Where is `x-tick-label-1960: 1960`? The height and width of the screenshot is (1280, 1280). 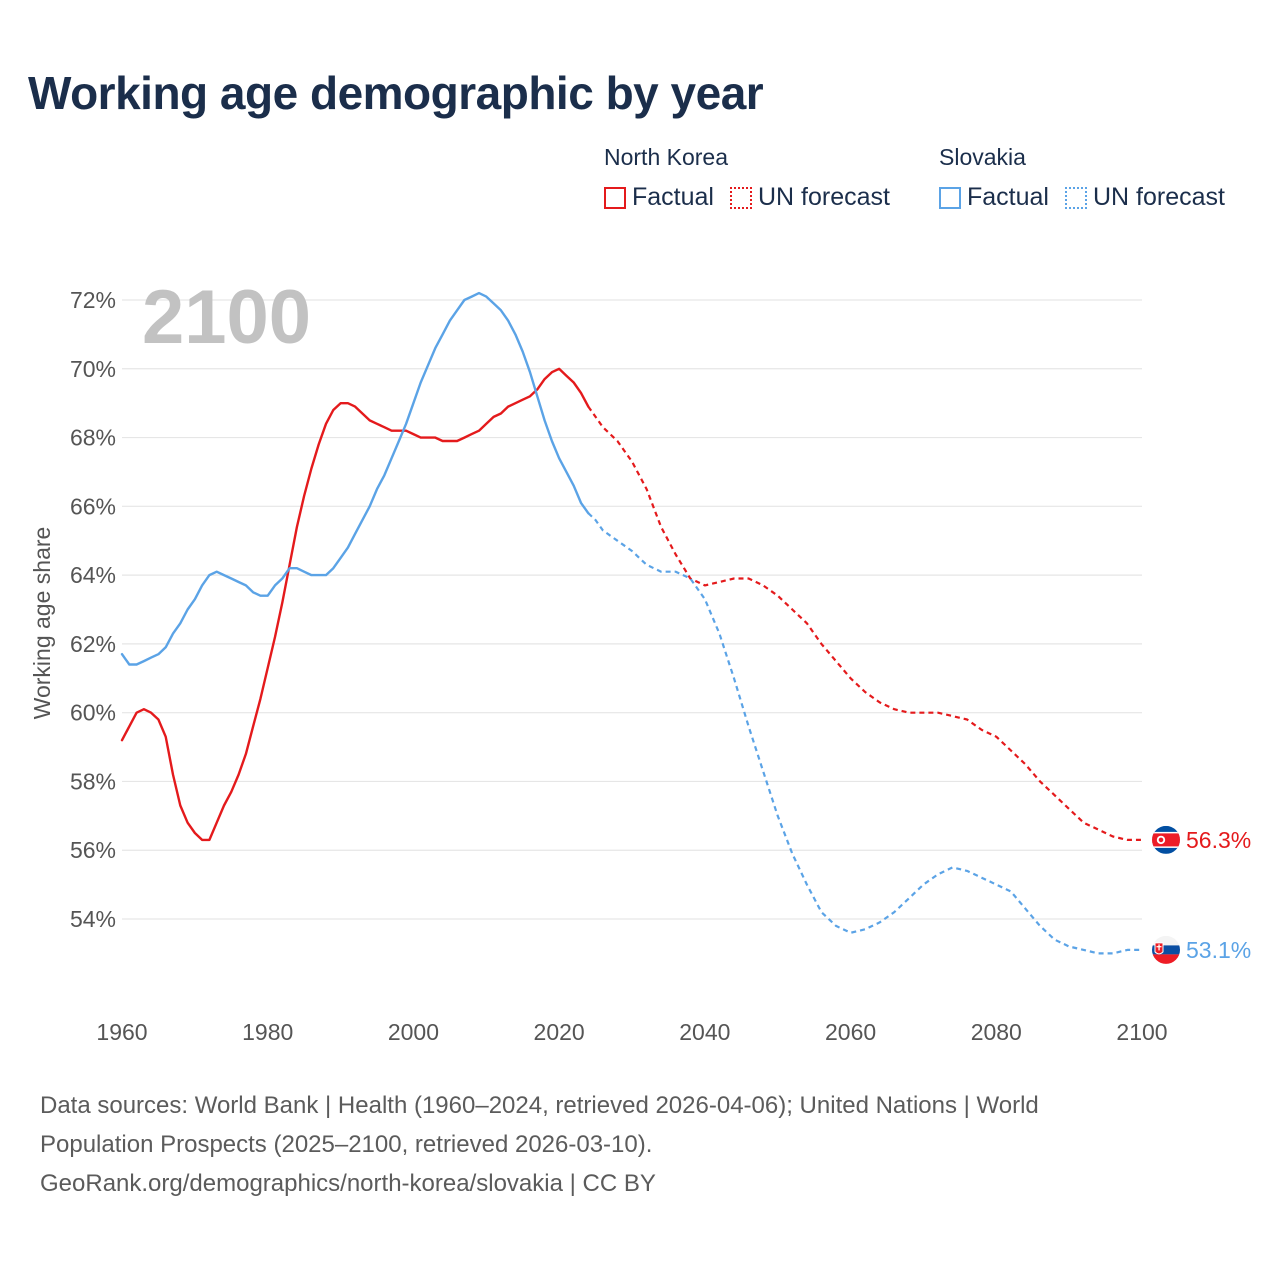
x-tick-label-1960: 1960 is located at coordinates (121, 1032).